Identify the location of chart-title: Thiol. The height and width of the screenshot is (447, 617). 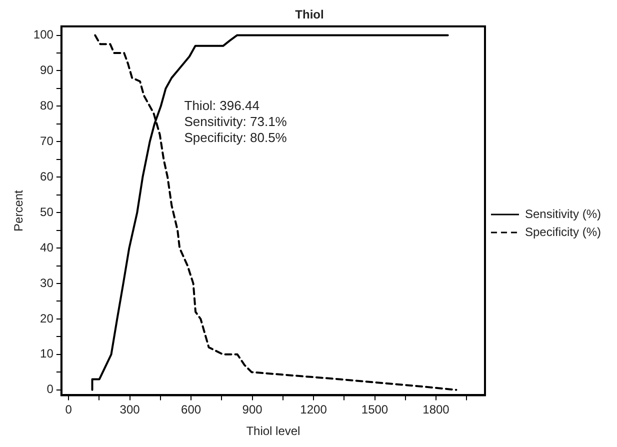
(309, 15).